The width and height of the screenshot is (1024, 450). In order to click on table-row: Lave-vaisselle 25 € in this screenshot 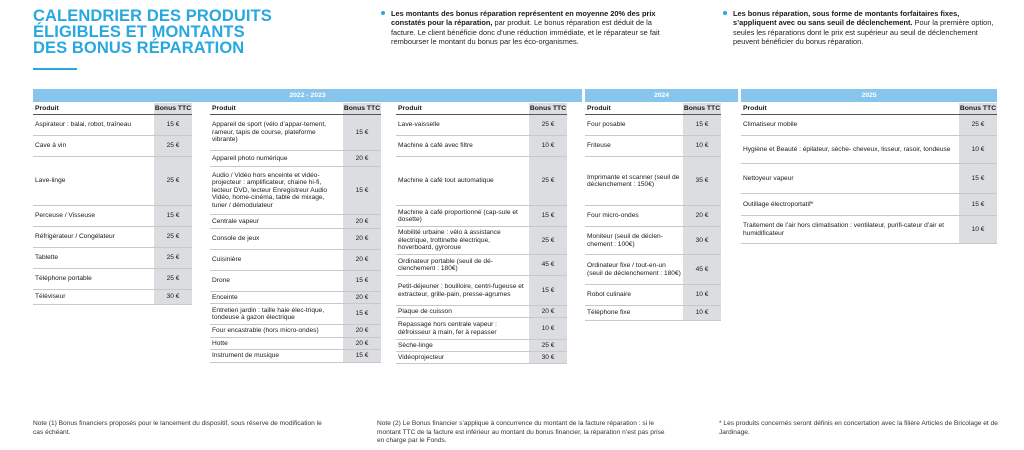, I will do `click(481, 125)`.